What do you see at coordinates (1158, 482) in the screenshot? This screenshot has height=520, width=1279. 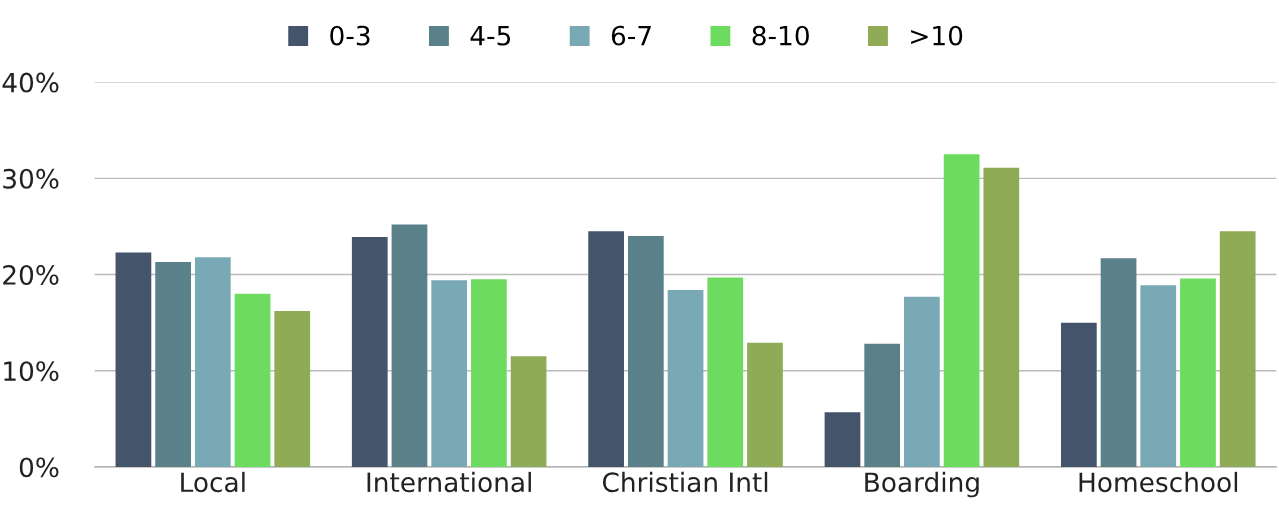 I see `x-tick-label: Homeschool` at bounding box center [1158, 482].